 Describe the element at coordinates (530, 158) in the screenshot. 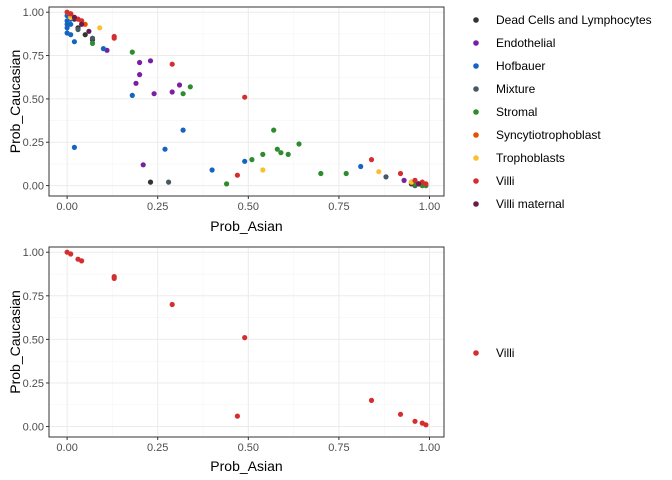

I see `legend-label: Trophoblasts` at that location.